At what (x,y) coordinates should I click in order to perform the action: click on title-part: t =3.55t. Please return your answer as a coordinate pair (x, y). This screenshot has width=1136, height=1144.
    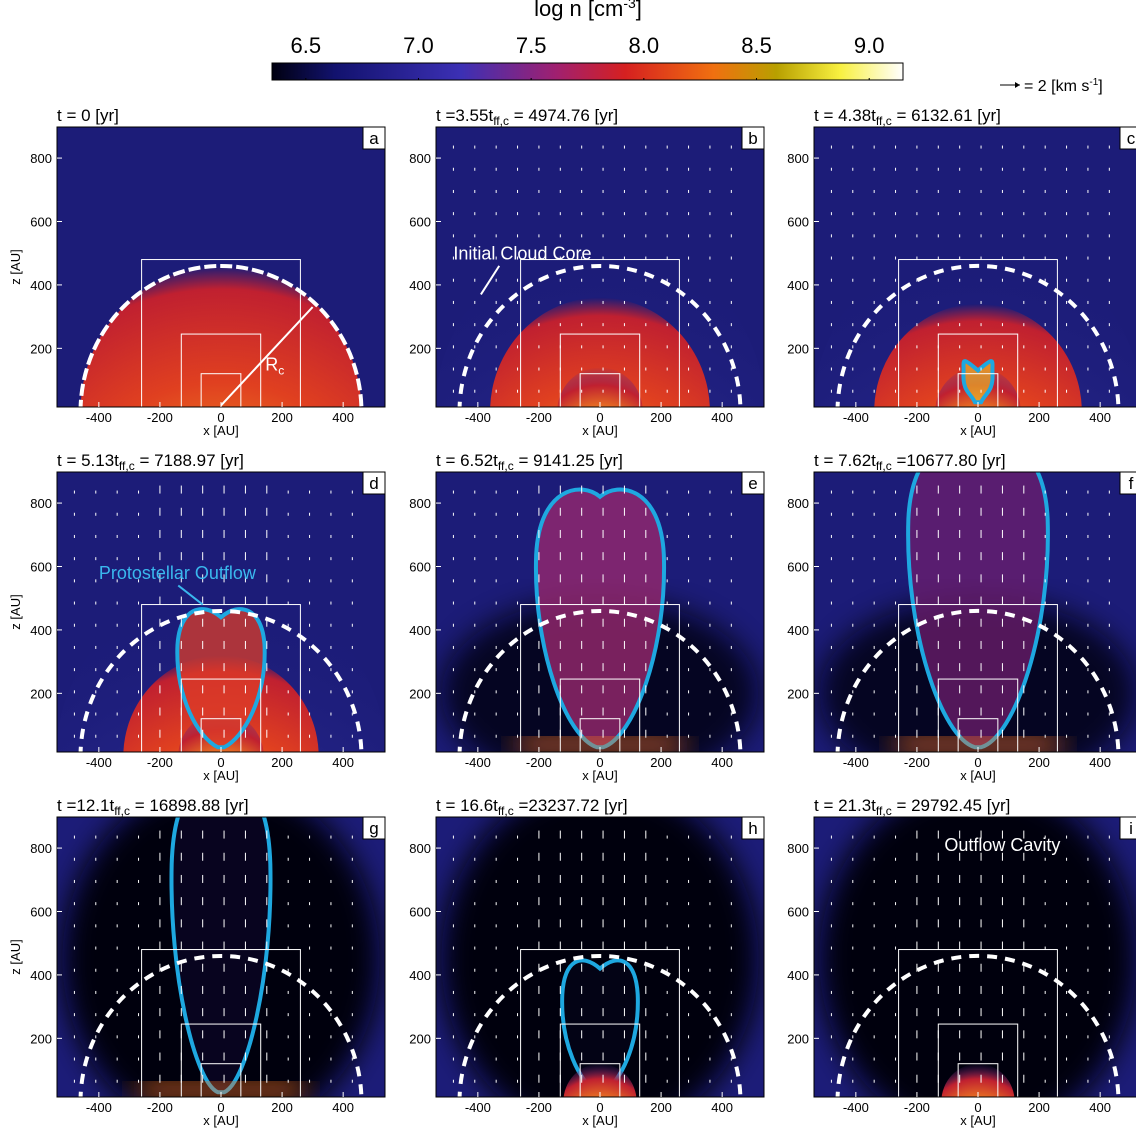
    Looking at the image, I should click on (464, 115).